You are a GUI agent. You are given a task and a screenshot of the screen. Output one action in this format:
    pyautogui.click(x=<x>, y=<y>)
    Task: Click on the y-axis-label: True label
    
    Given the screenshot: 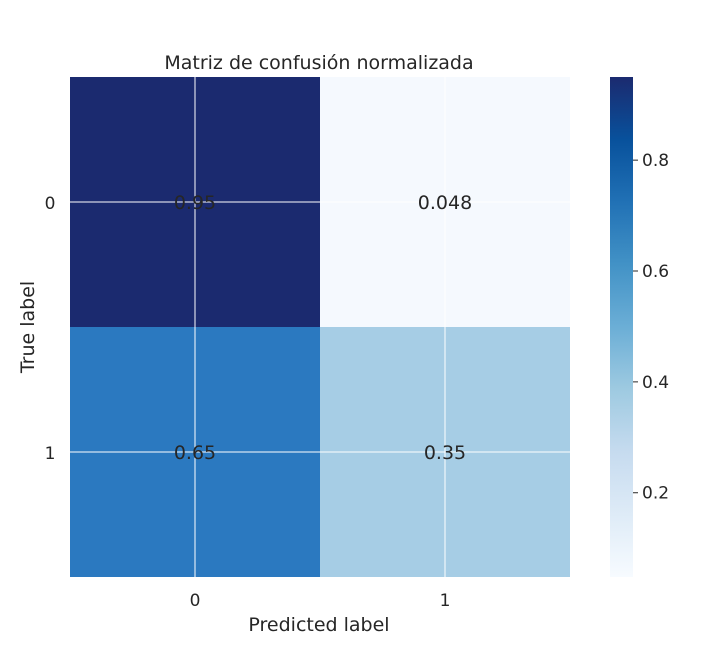 What is the action you would take?
    pyautogui.click(x=28, y=327)
    